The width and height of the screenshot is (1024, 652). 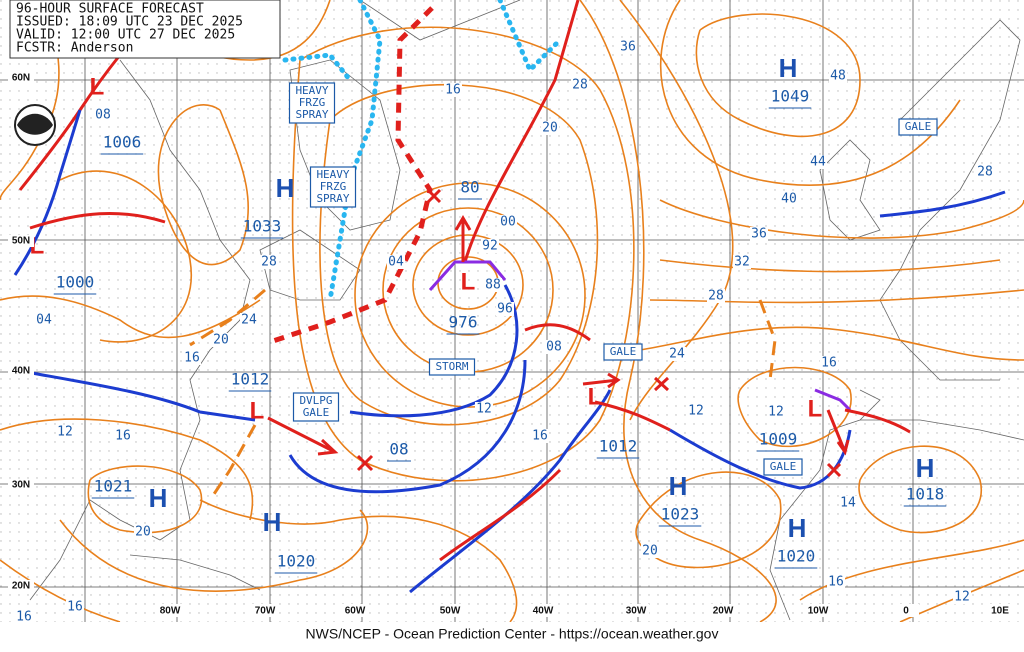 I want to click on latitude-label: 20N, so click(x=21, y=586).